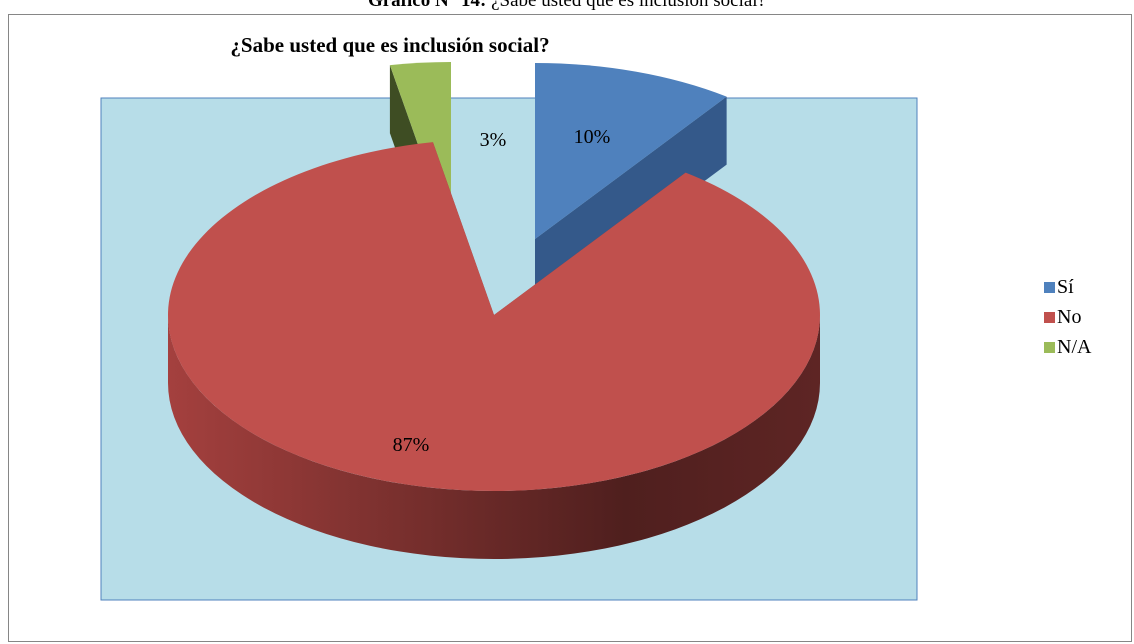  I want to click on figure-number: Gráfico N° 14:, so click(427, 5).